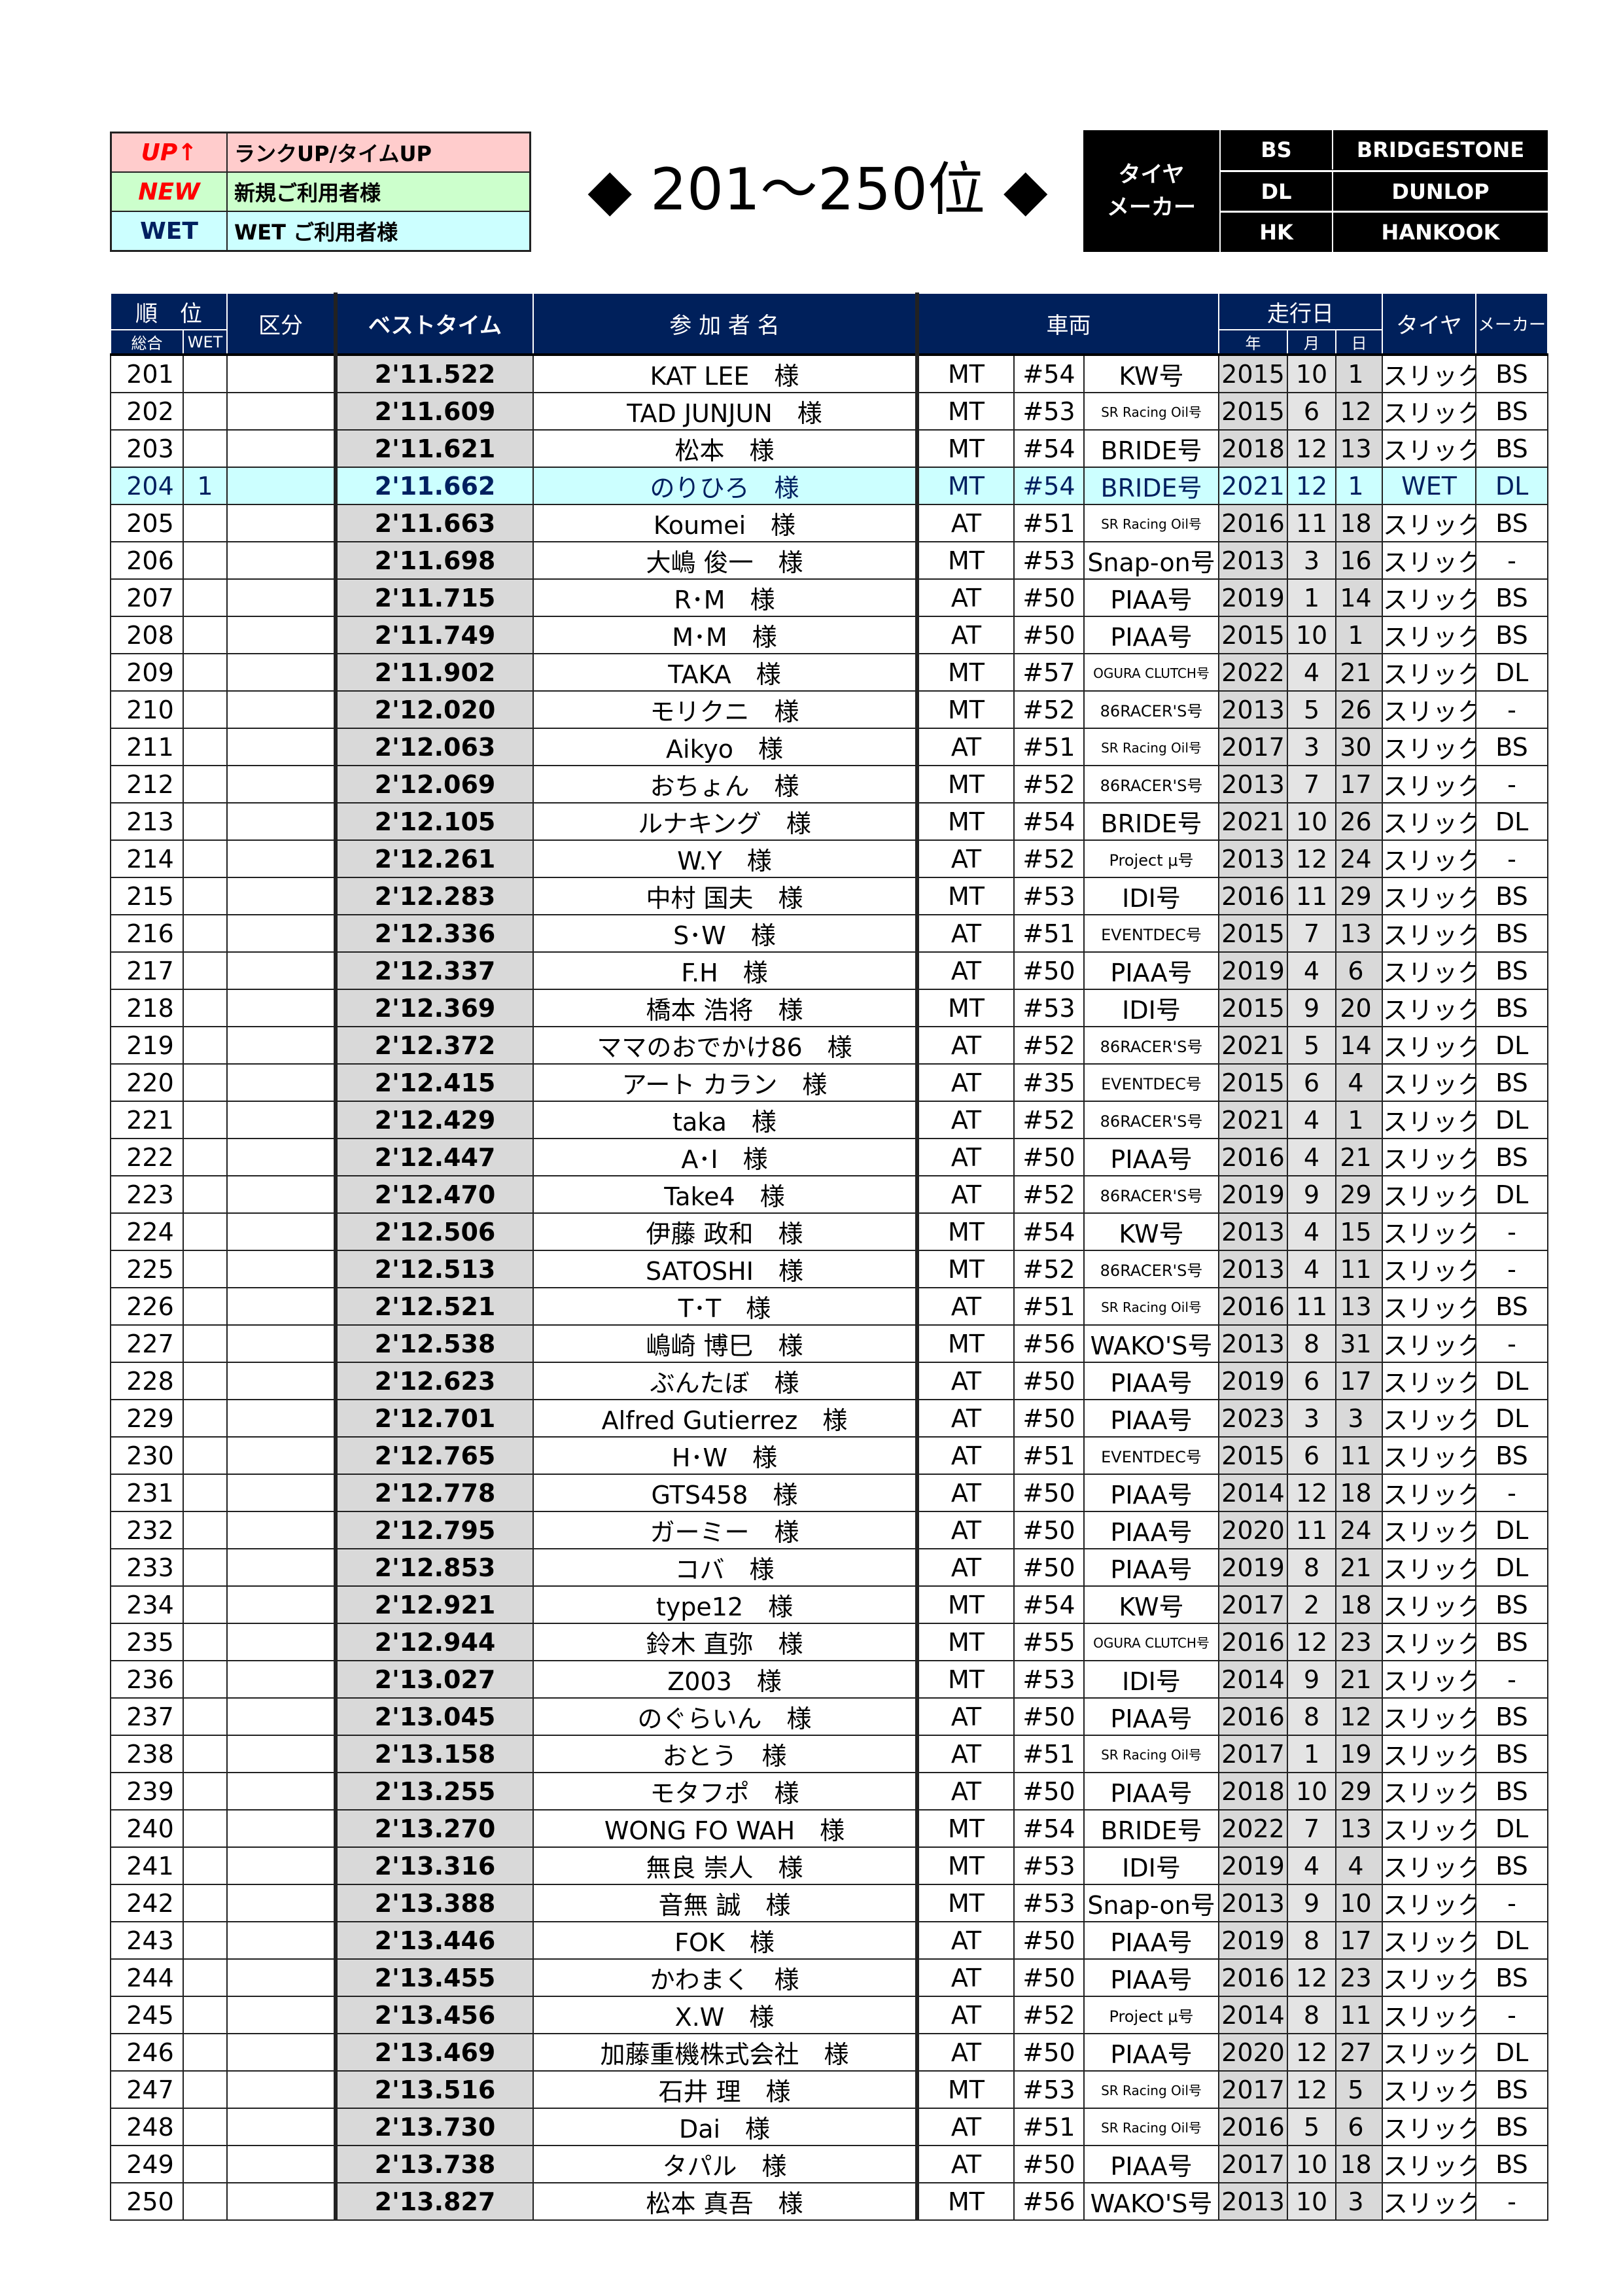  I want to click on participant-name: ぶんたぼ 様, so click(726, 1381).